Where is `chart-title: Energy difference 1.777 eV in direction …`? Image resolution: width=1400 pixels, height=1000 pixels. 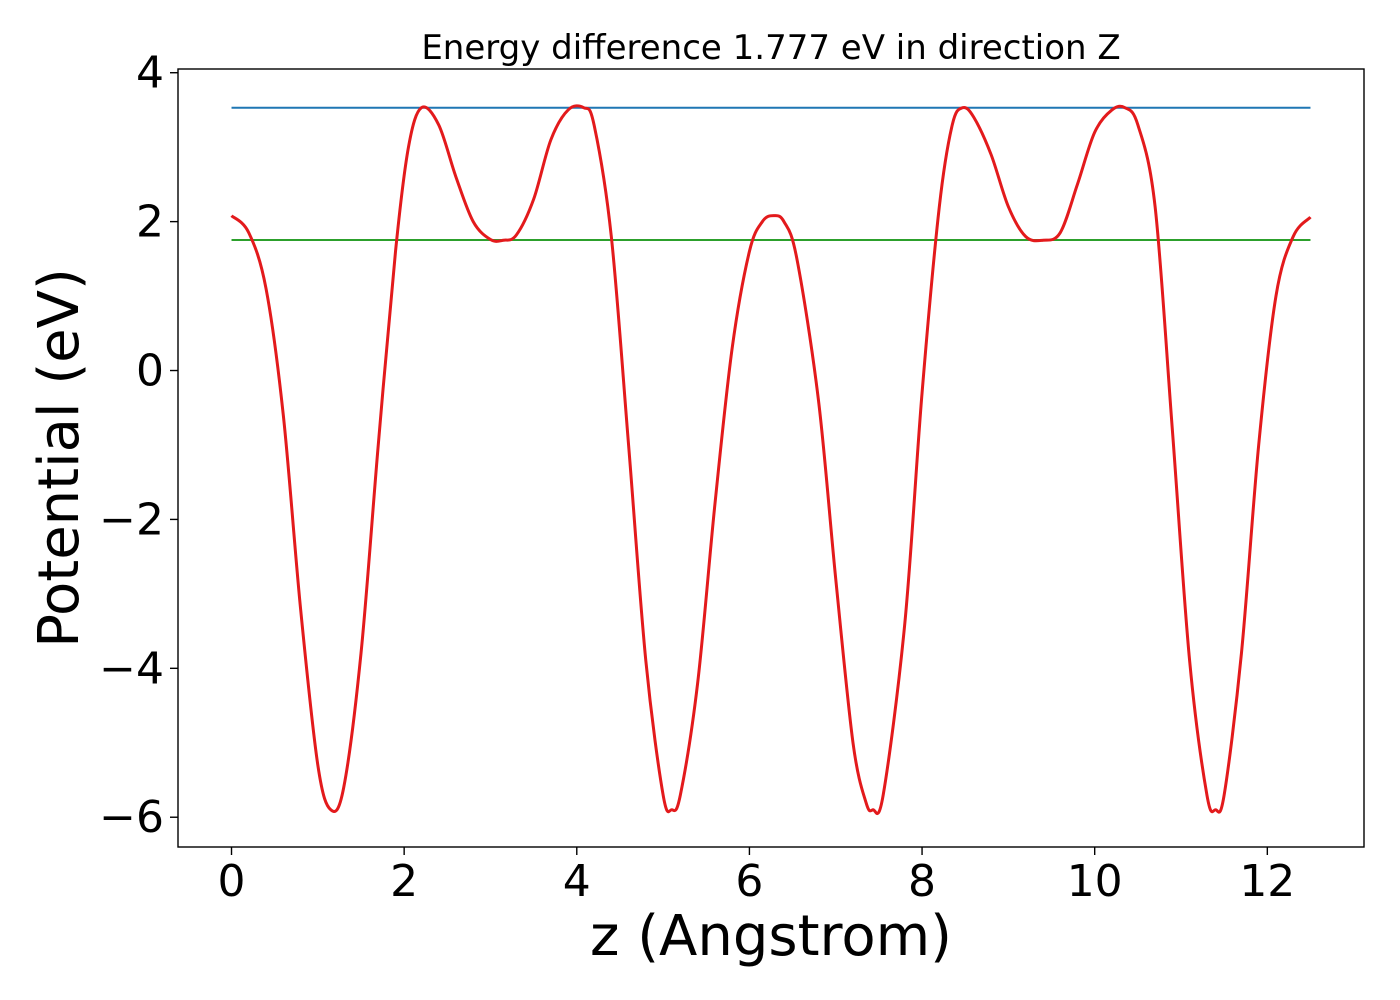 chart-title: Energy difference 1.777 eV in direction … is located at coordinates (770, 48).